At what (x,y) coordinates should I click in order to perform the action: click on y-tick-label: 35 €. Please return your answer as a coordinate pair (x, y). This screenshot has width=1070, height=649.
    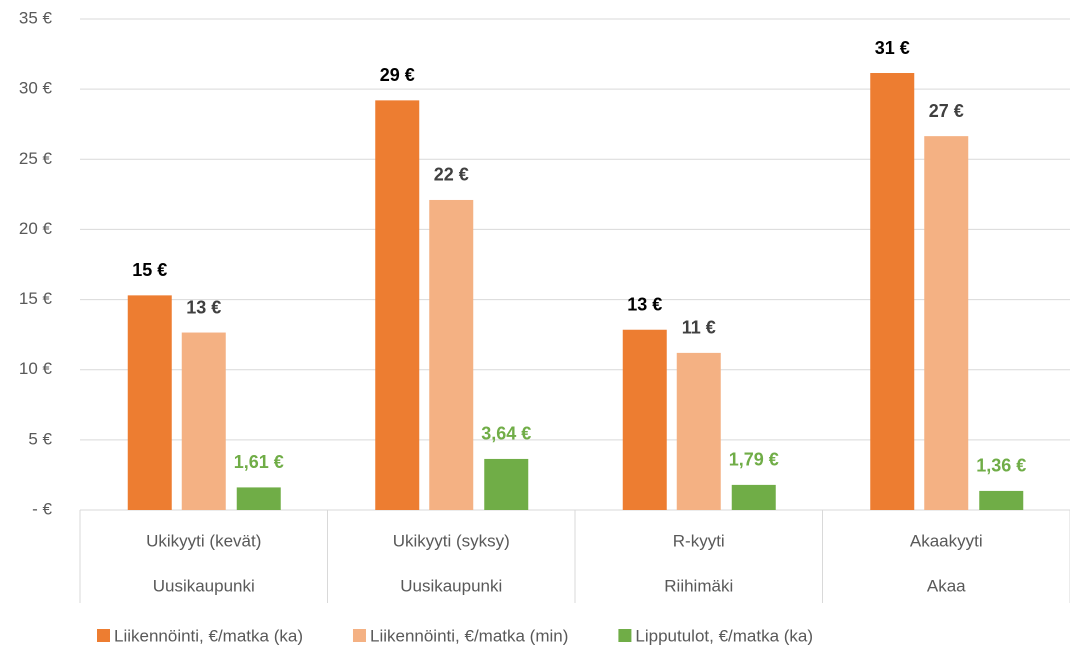
    Looking at the image, I should click on (36, 17).